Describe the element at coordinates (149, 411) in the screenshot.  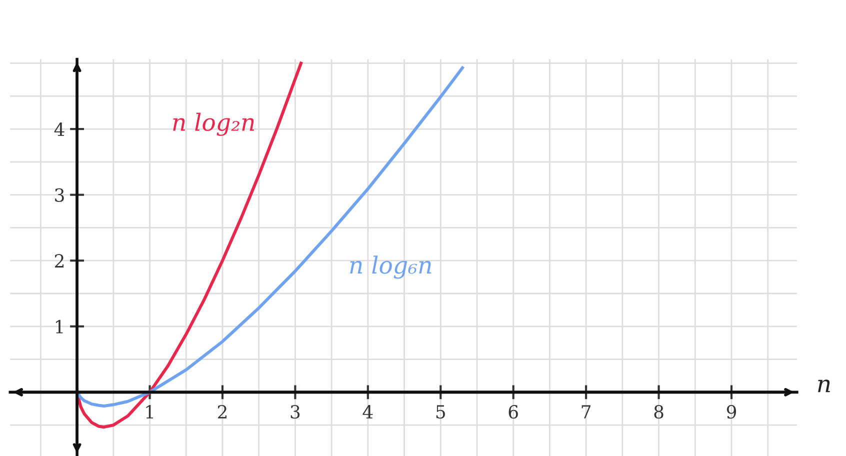
I see `x-tick-label: 1` at that location.